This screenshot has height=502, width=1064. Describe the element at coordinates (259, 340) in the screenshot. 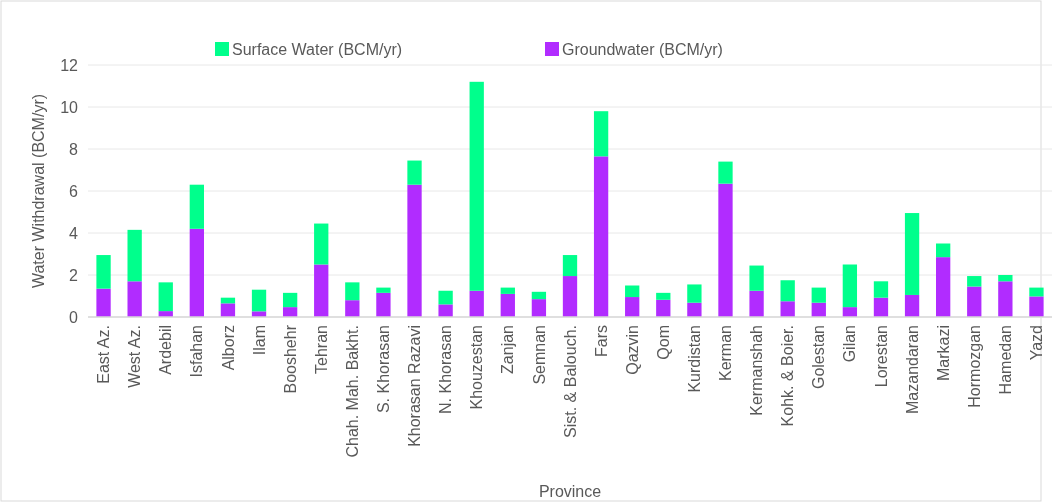

I see `x-tick-label: Ilam` at that location.